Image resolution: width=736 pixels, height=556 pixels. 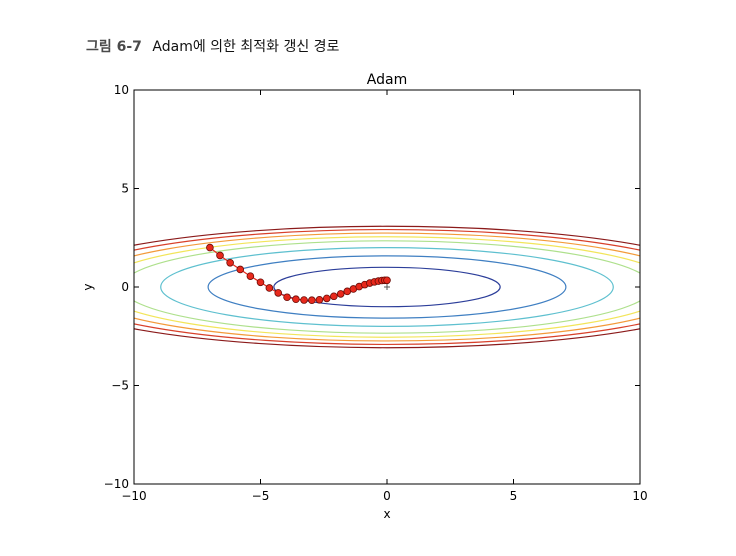 I want to click on optimization-path, so click(x=298, y=274).